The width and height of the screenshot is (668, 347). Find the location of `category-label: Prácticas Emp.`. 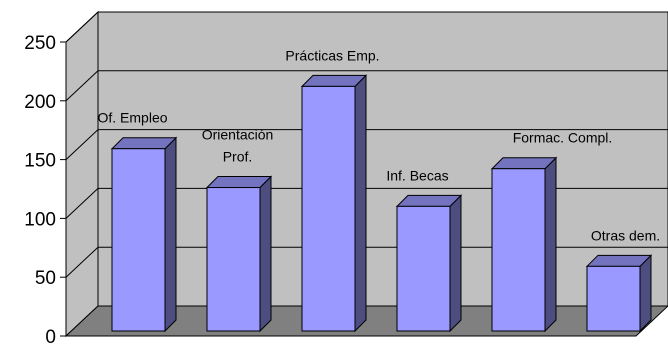

category-label: Prácticas Emp. is located at coordinates (332, 55).